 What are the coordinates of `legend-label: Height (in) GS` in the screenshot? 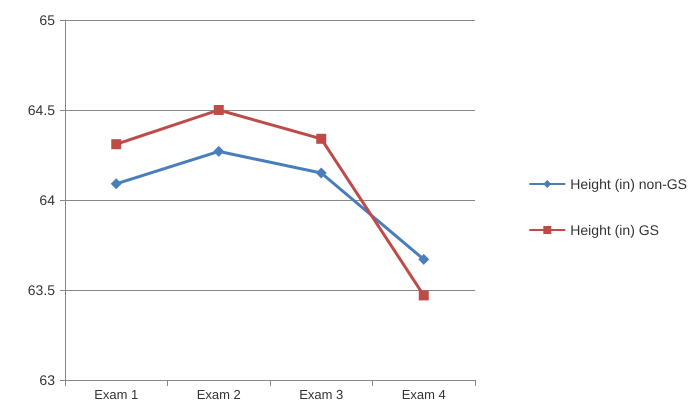 It's located at (614, 230).